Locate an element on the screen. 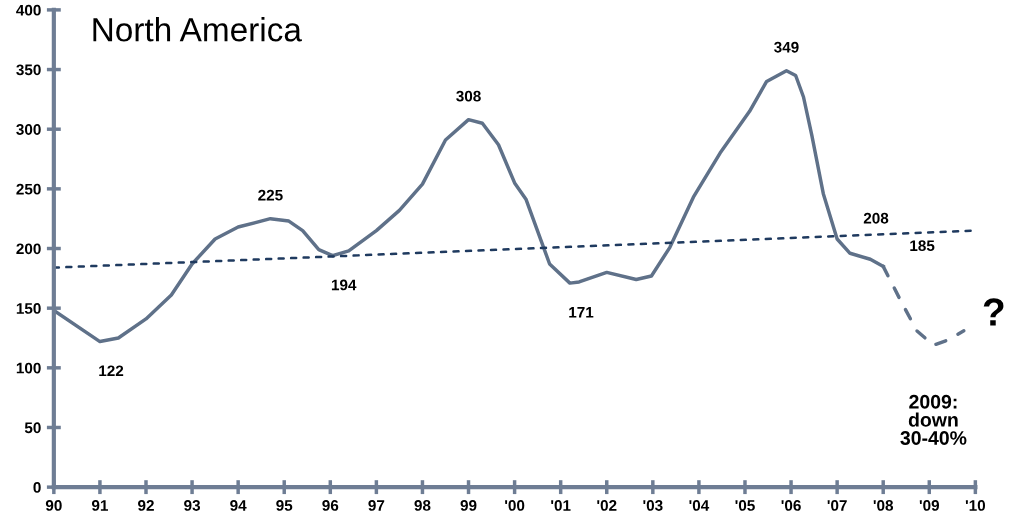 This screenshot has width=1016, height=521. x-tick-label: '06 is located at coordinates (791, 505).